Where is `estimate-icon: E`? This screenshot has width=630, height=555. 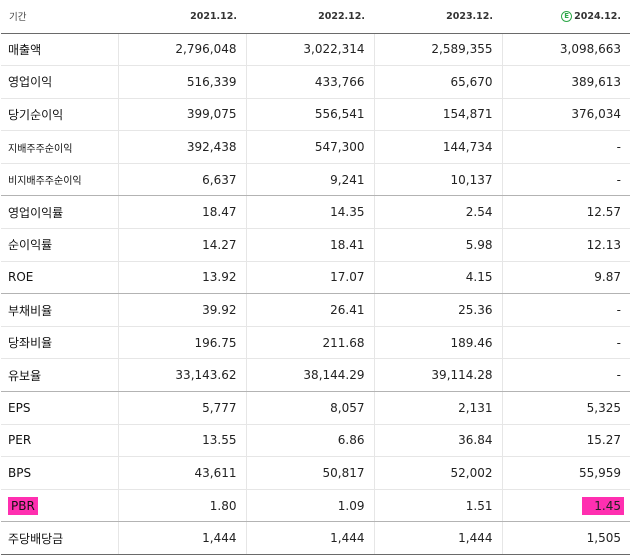
estimate-icon: E is located at coordinates (567, 16).